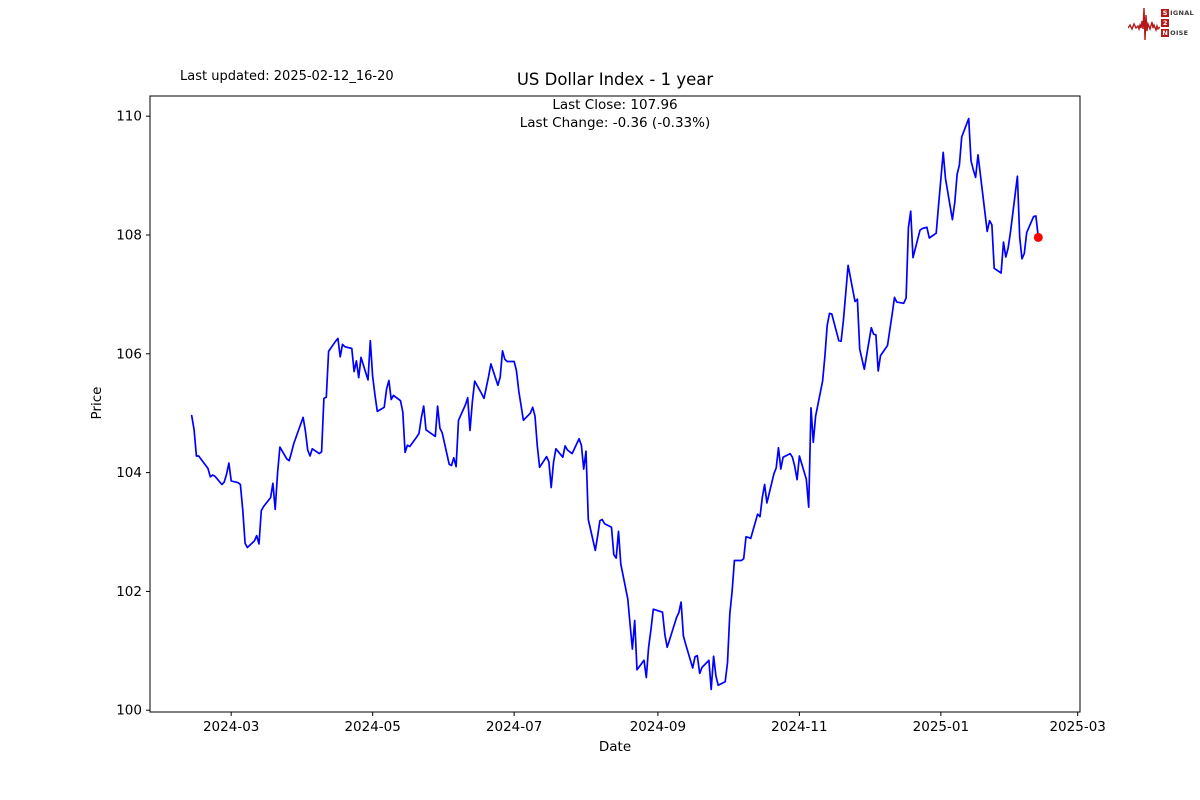  What do you see at coordinates (287, 76) in the screenshot?
I see `last-updated-text: Last updated: 2025-02-12_16-20` at bounding box center [287, 76].